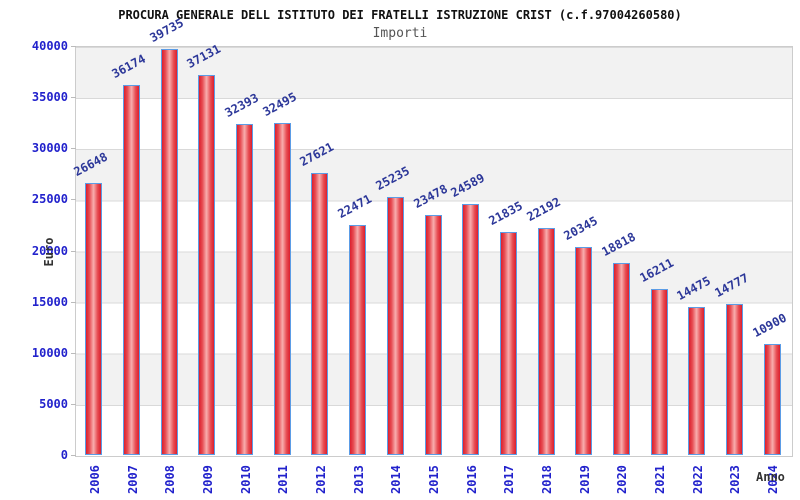 This screenshot has height=500, width=800. What do you see at coordinates (396, 479) in the screenshot?
I see `x-tick-label: 2014` at bounding box center [396, 479].